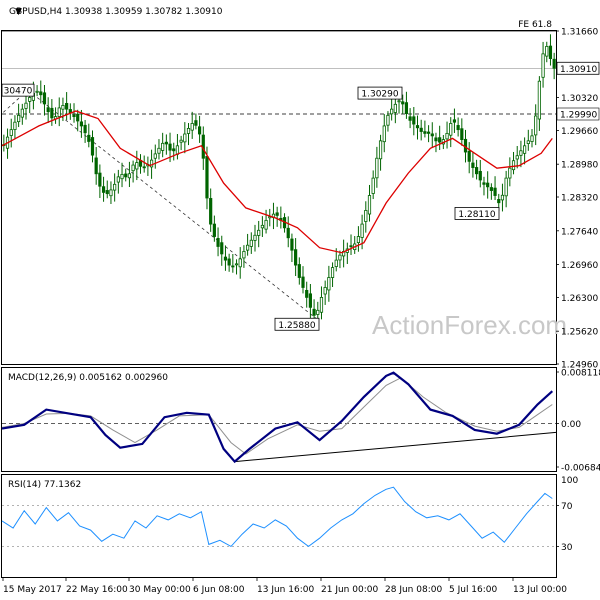  I want to click on x-tick-label: 5 Jul 16:00, so click(473, 590).